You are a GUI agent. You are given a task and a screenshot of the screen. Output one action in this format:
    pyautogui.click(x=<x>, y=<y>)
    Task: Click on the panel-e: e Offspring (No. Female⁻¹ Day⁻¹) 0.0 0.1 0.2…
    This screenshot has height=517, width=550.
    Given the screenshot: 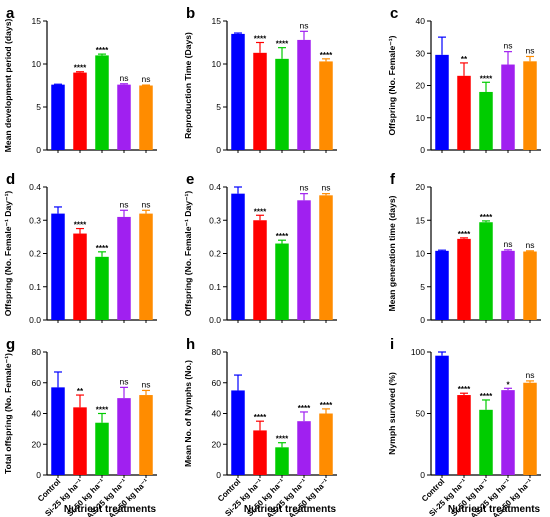 What is the action you would take?
    pyautogui.click(x=260, y=248)
    